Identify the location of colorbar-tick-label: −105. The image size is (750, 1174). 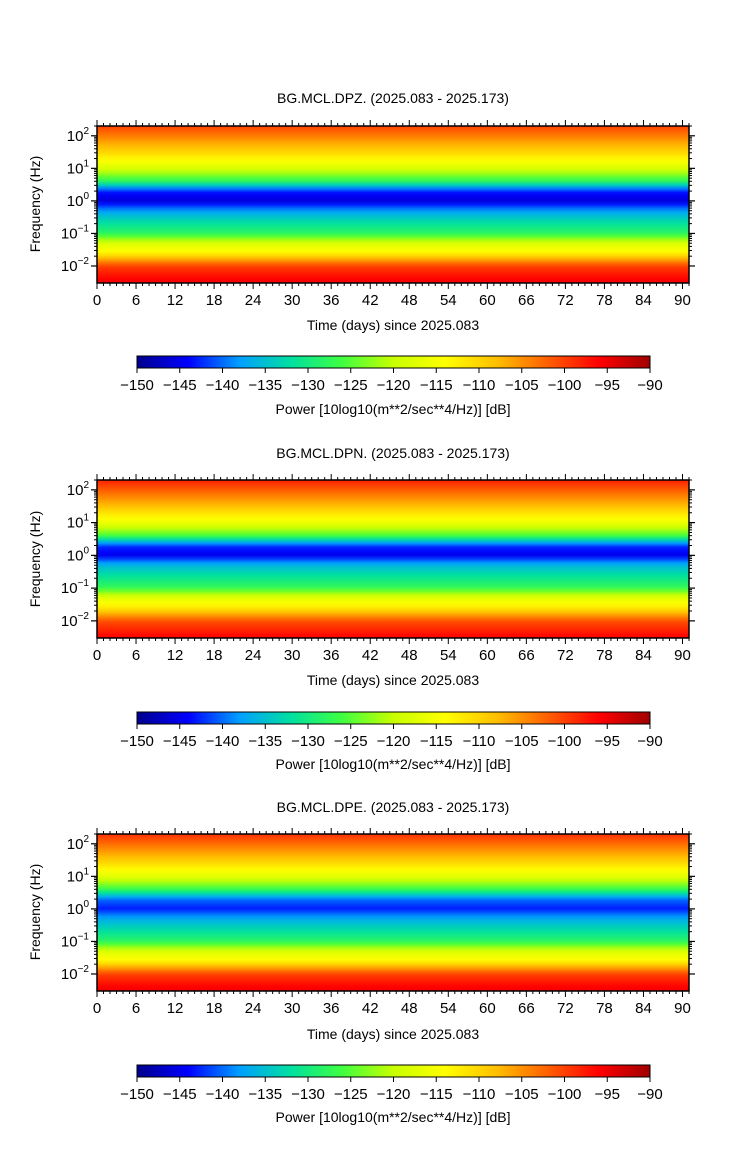
(522, 1094).